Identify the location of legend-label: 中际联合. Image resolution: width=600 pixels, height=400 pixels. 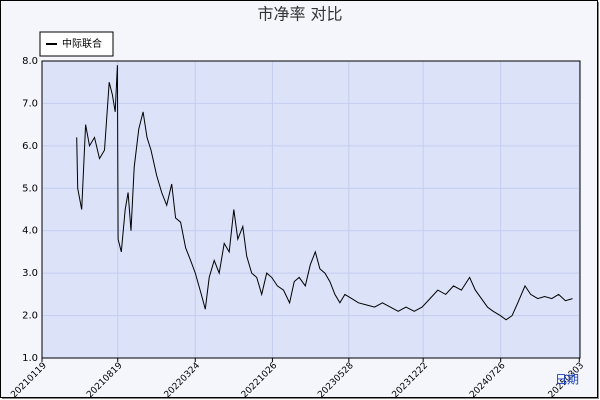
(82, 43).